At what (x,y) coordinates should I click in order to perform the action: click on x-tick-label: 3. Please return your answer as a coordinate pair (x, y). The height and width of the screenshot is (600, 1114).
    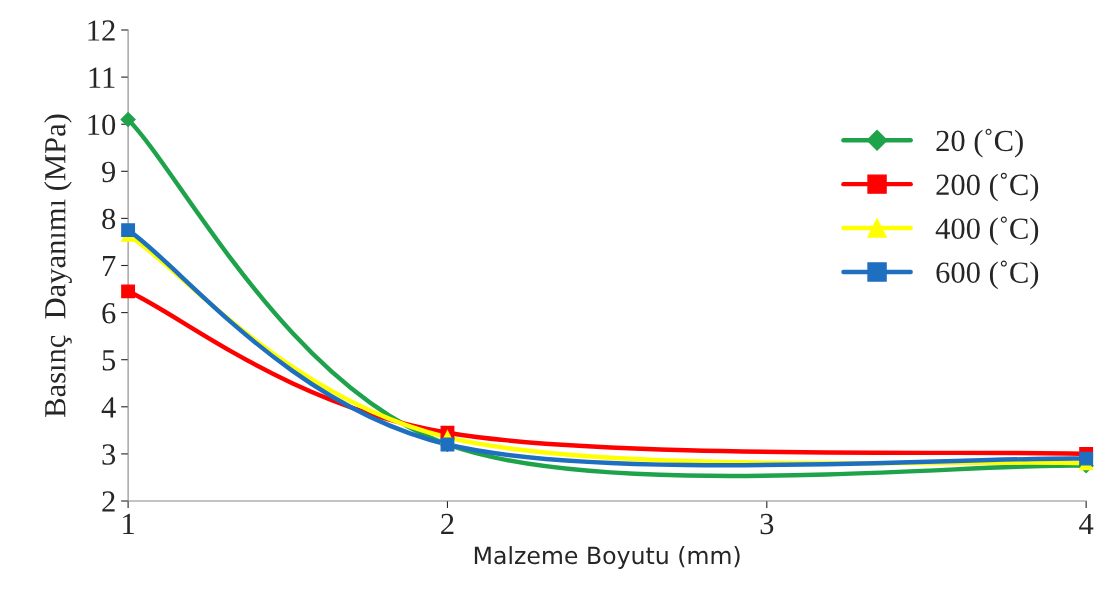
    Looking at the image, I should click on (767, 524).